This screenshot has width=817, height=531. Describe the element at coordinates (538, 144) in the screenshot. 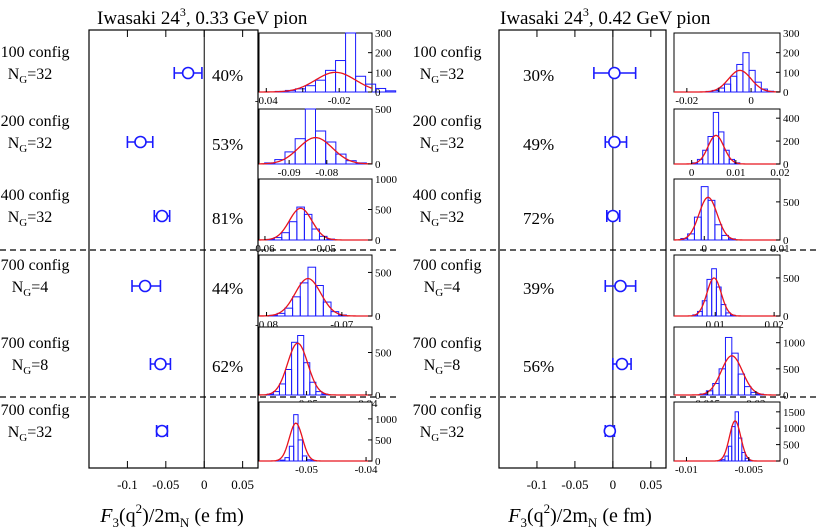

I see `row-percentage: 49%` at that location.